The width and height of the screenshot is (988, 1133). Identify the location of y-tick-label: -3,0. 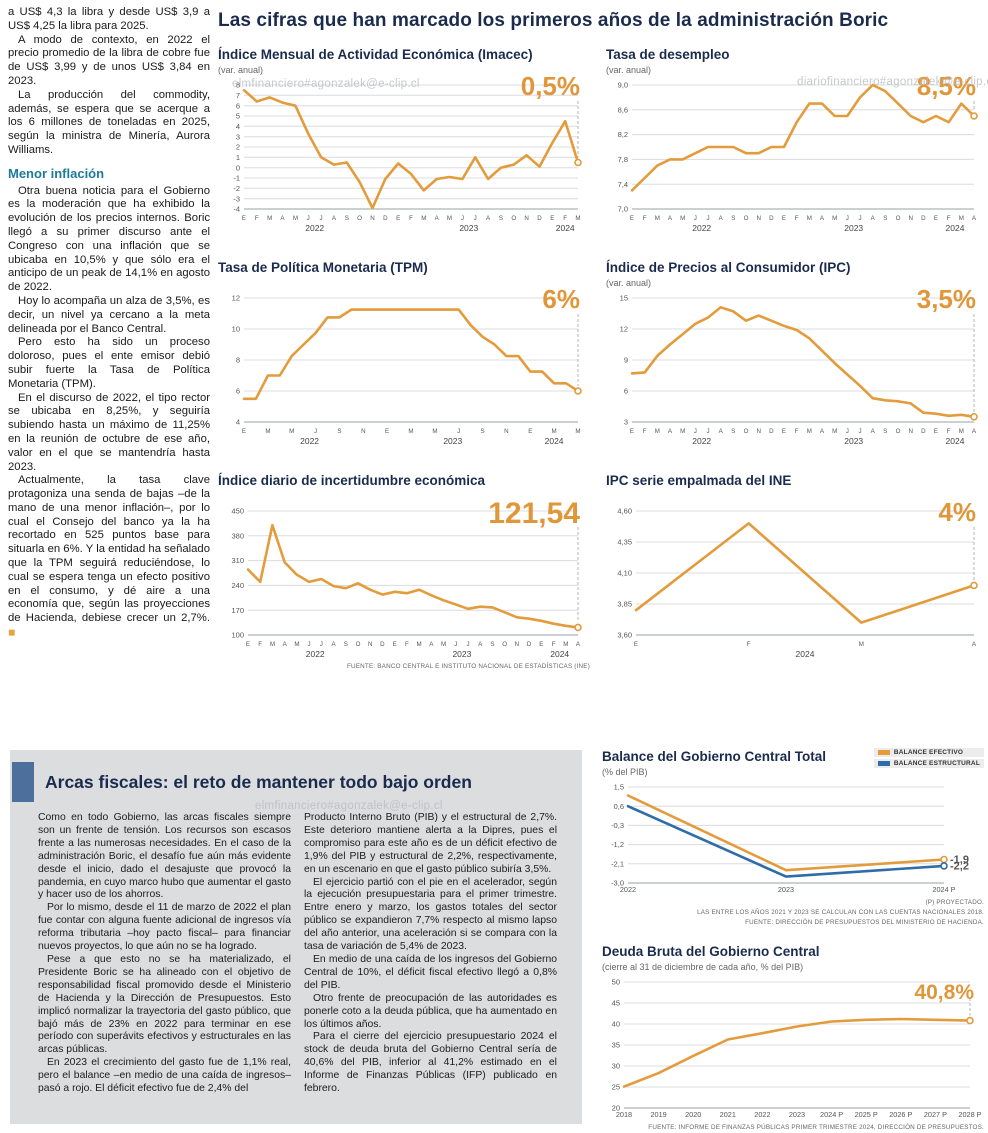
(617, 883).